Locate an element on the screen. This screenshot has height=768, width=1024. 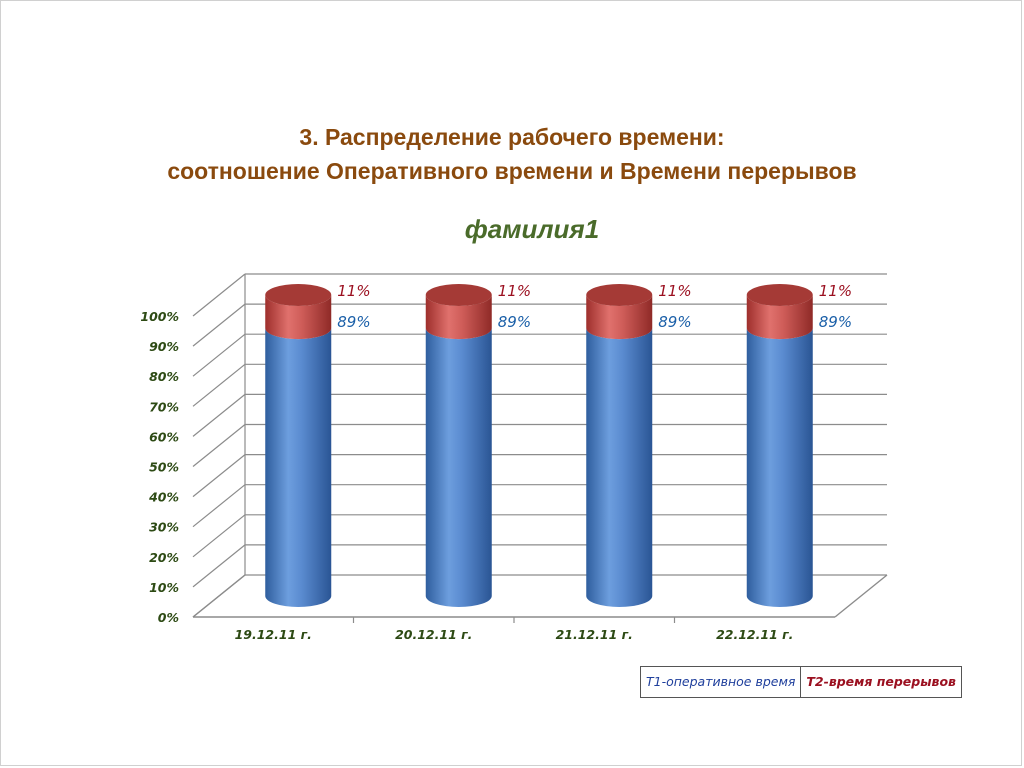
y-tick-label: 100% is located at coordinates (159, 316).